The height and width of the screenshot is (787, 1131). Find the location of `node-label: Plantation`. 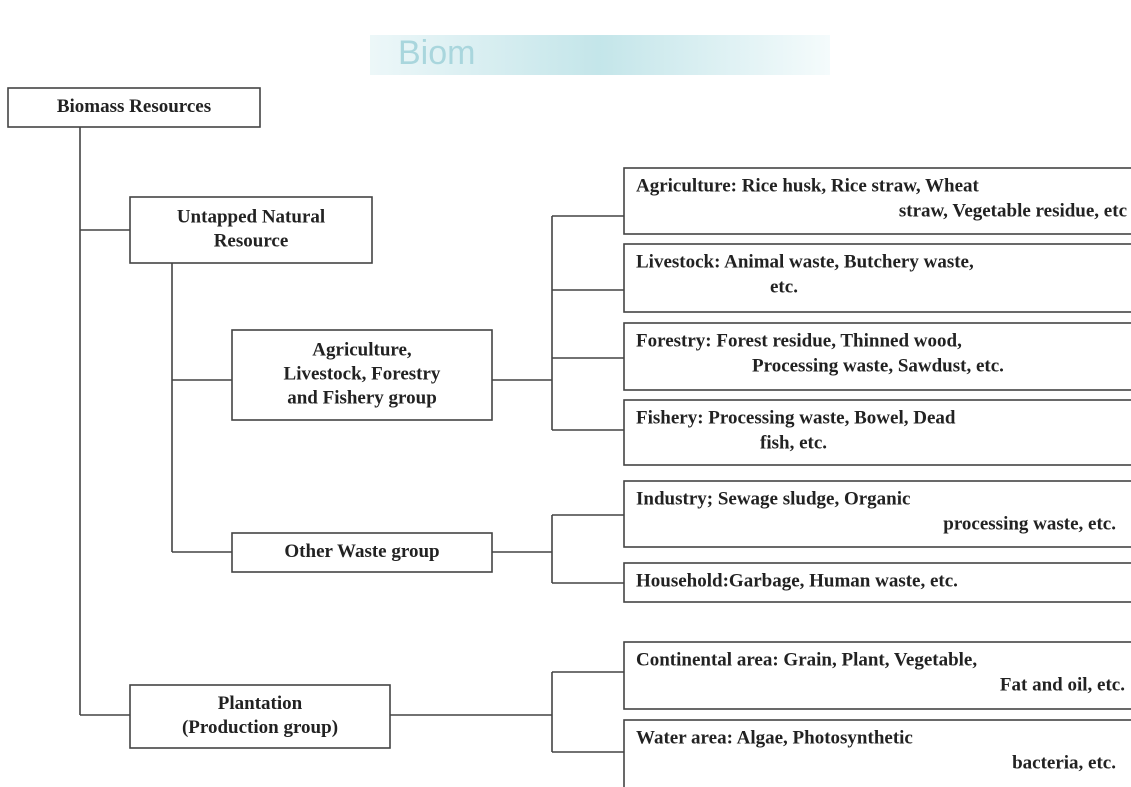

node-label: Plantation is located at coordinates (260, 703).